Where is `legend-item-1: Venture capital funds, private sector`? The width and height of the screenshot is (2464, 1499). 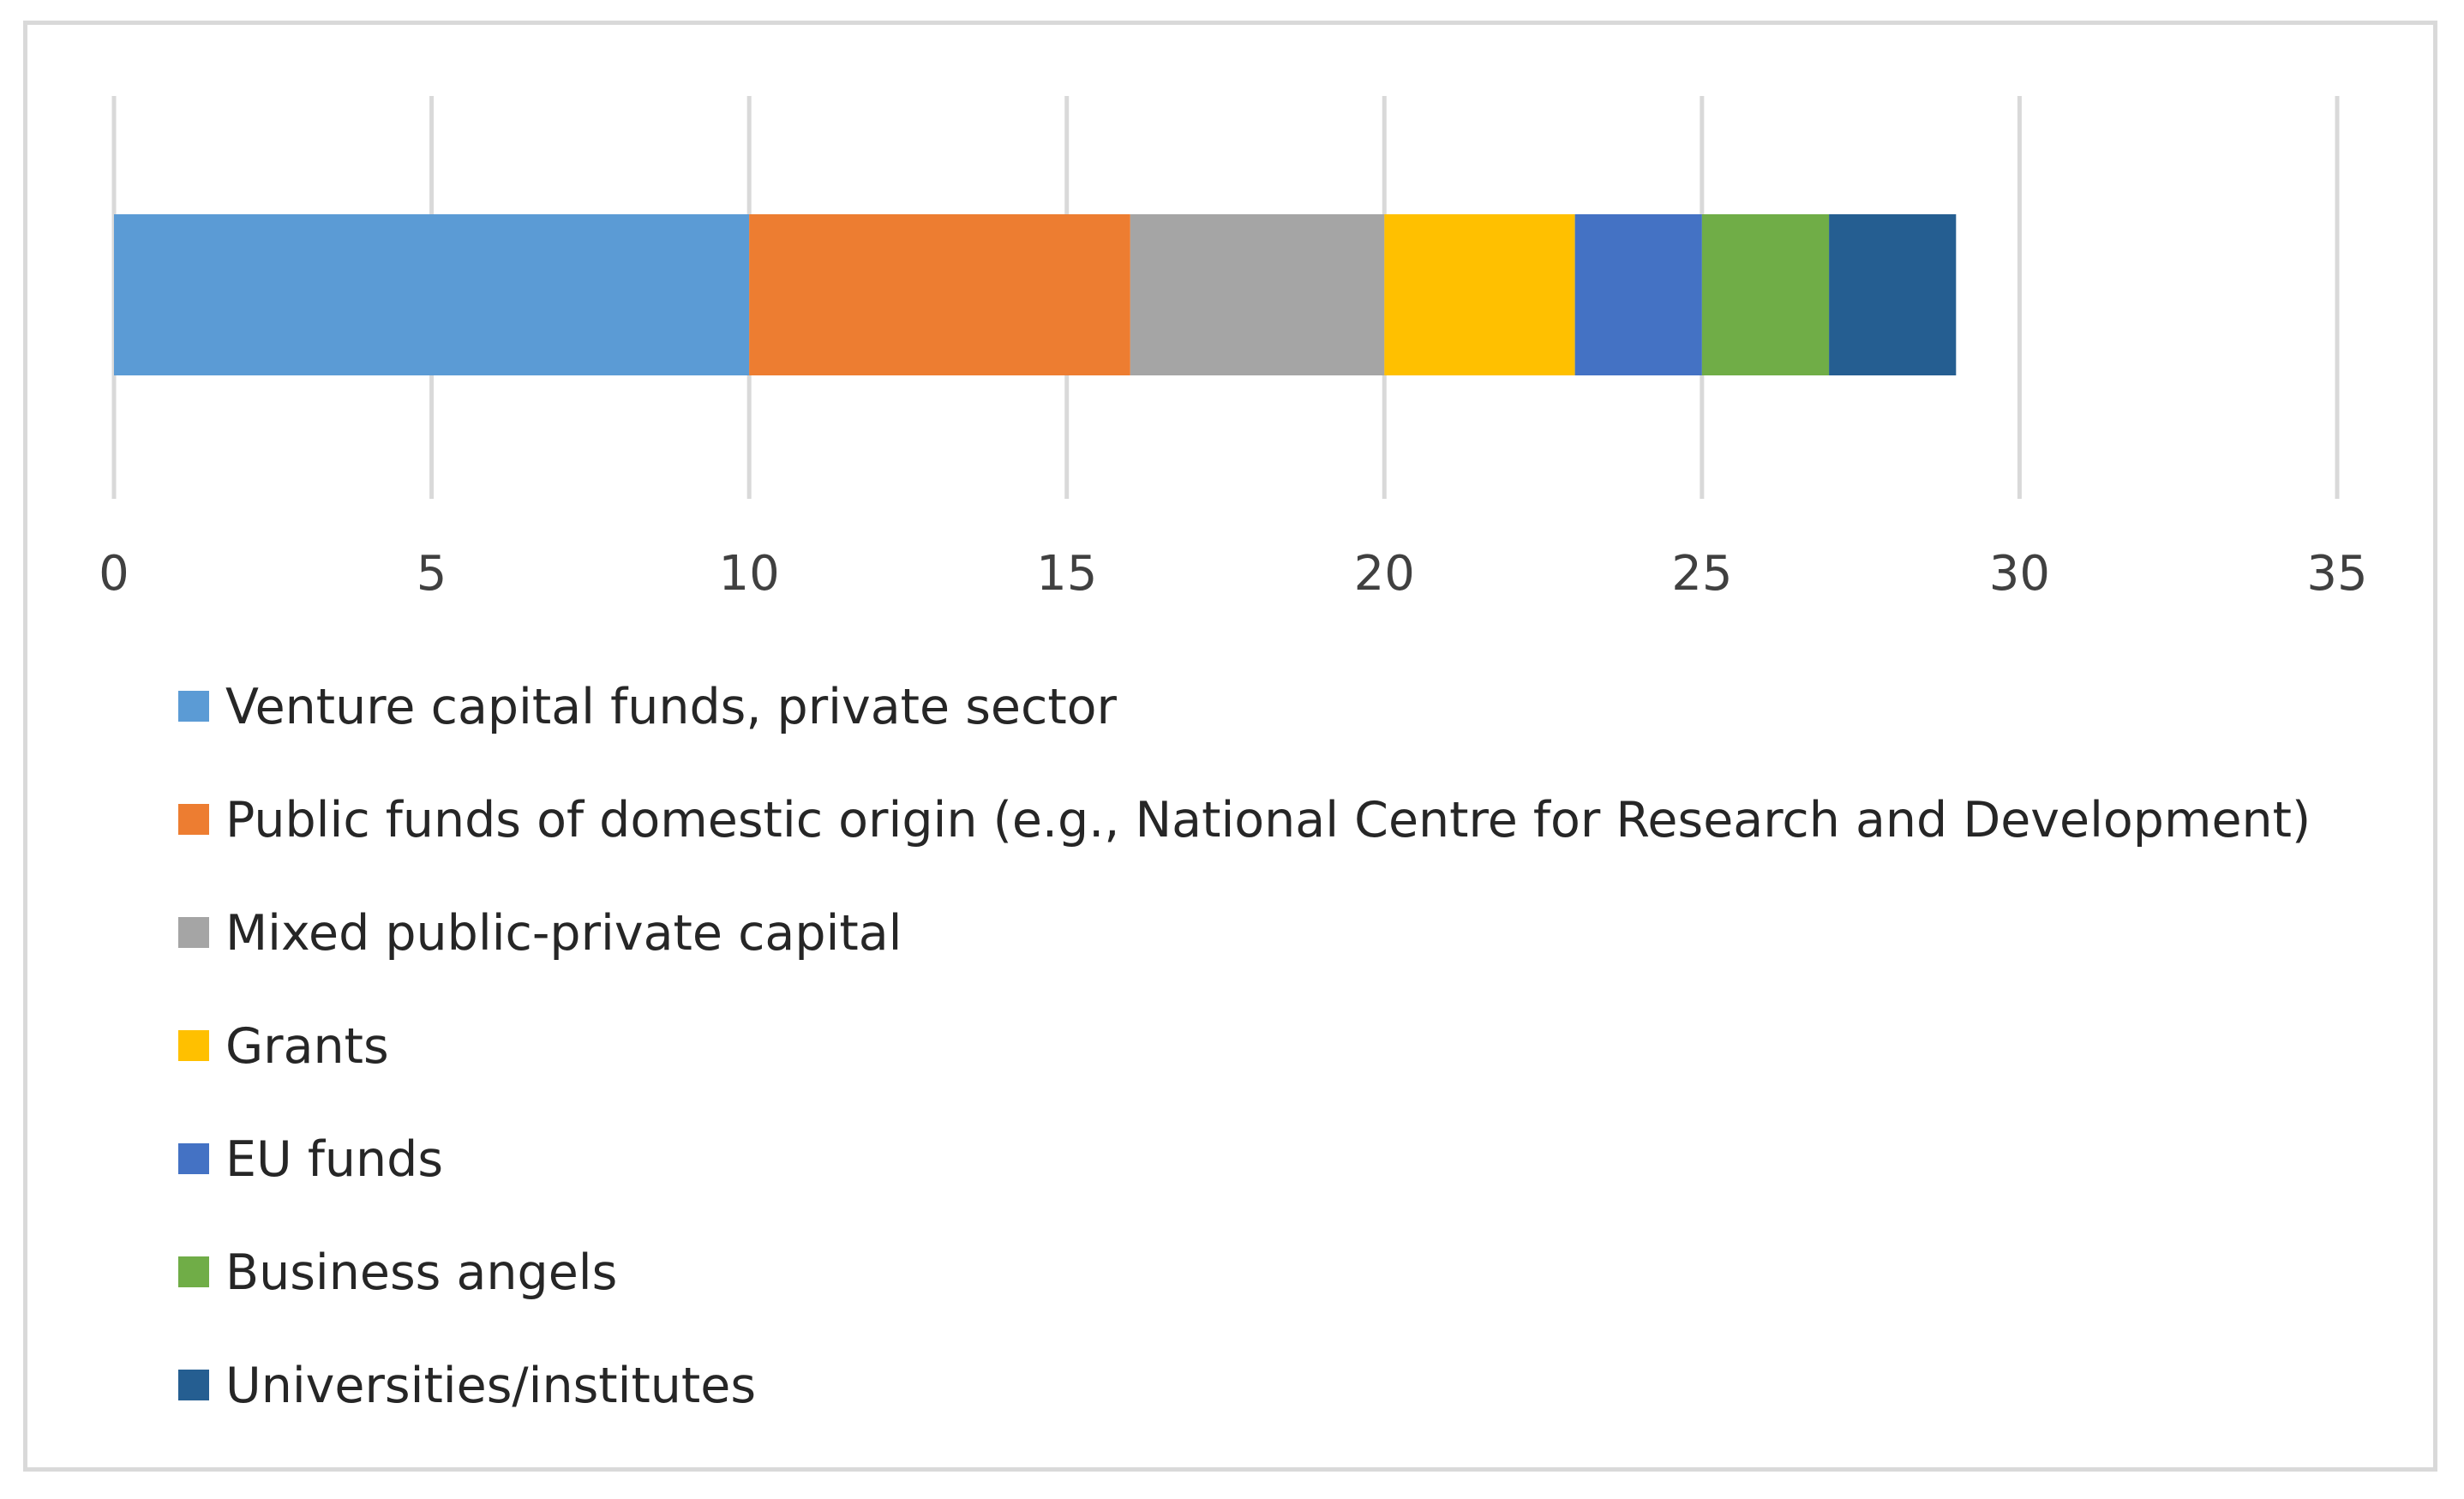
legend-item-1: Venture capital funds, private sector is located at coordinates (648, 707).